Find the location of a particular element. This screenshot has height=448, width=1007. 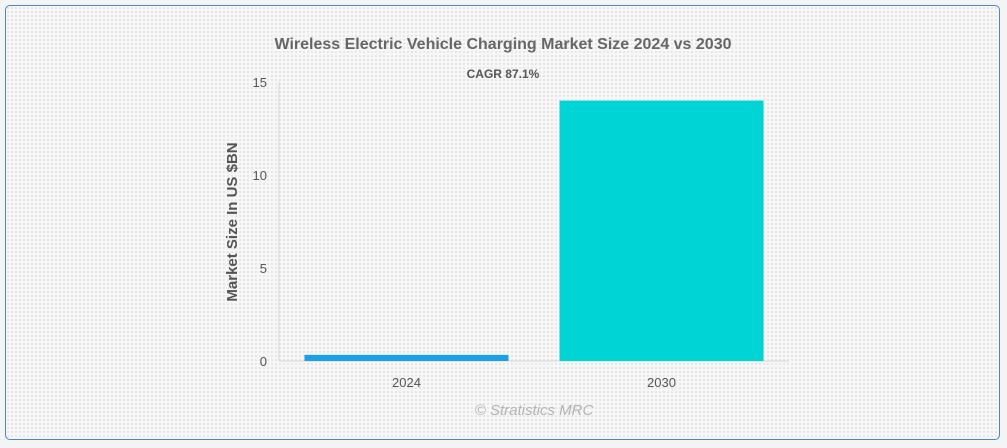

x-tick-label: 2030 is located at coordinates (661, 382).